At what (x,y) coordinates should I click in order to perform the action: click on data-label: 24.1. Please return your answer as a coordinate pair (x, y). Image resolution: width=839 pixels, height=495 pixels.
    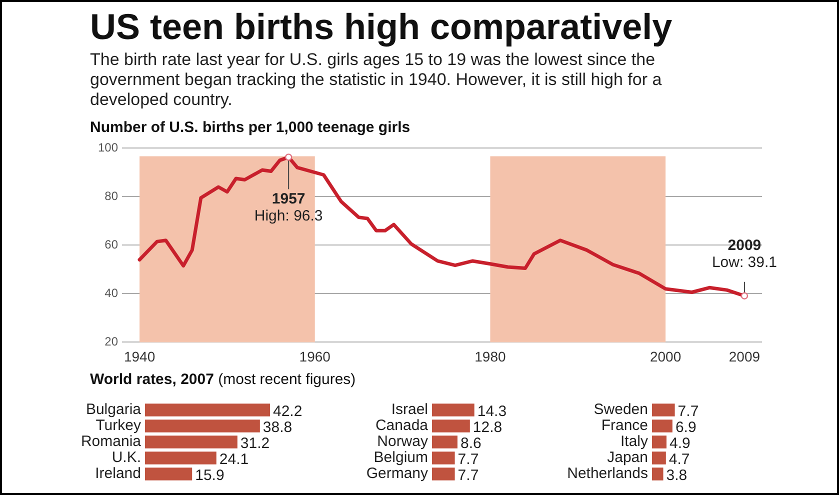
    Looking at the image, I should click on (234, 459).